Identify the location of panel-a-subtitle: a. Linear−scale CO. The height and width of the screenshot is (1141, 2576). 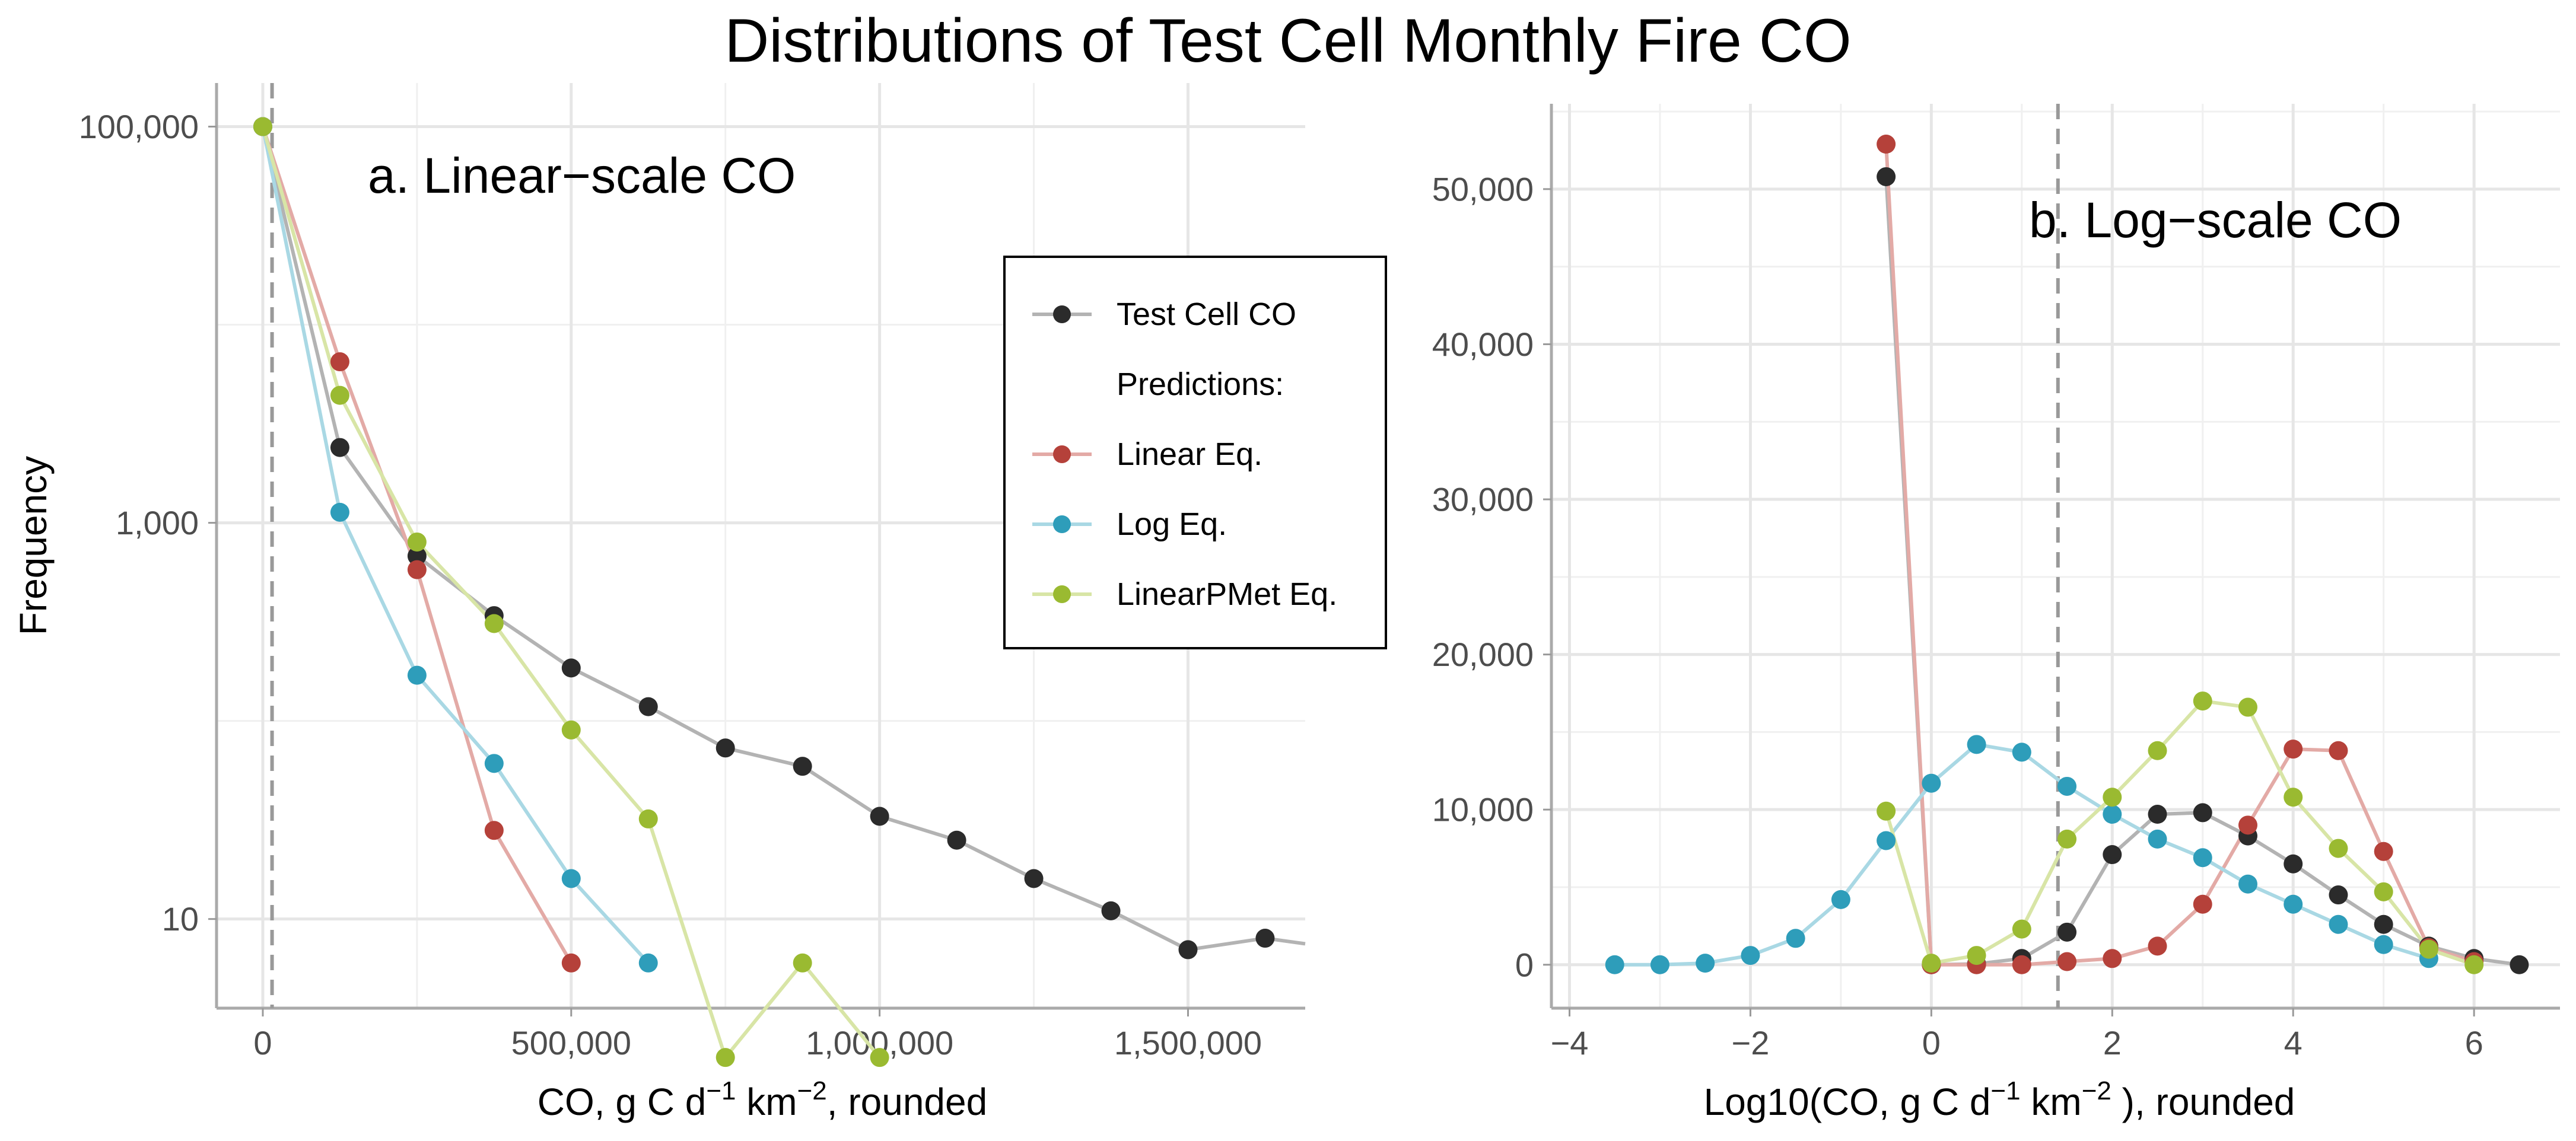
(582, 175).